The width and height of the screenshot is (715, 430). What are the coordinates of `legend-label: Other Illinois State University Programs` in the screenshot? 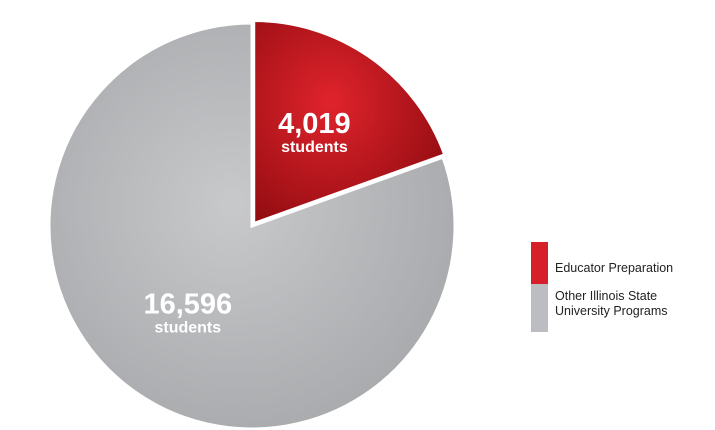 It's located at (611, 303).